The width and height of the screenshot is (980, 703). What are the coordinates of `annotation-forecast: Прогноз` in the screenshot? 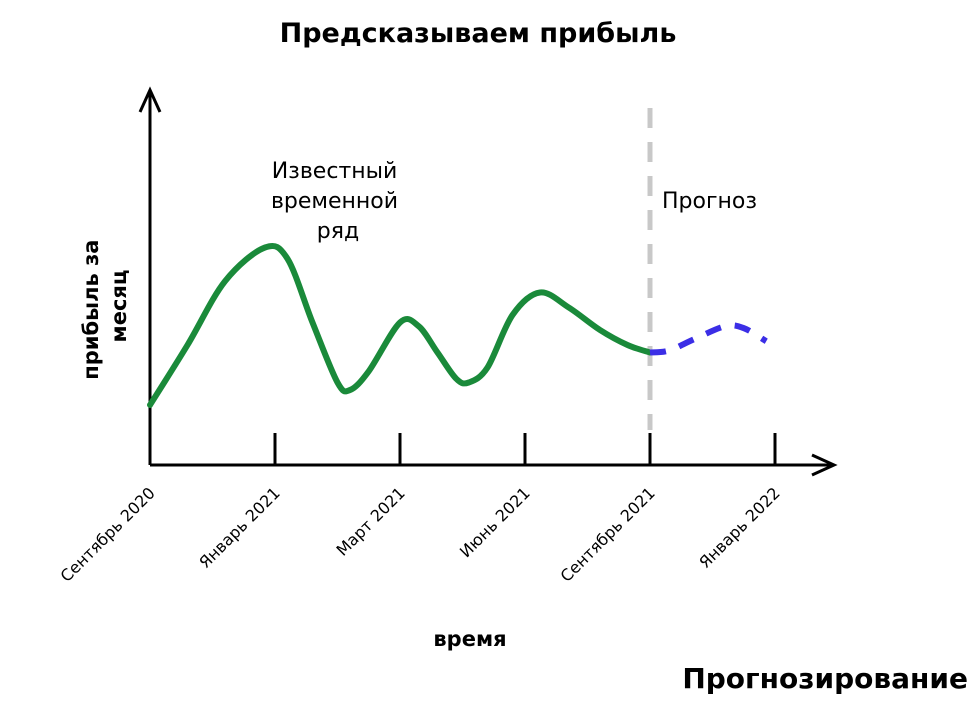 It's located at (709, 201).